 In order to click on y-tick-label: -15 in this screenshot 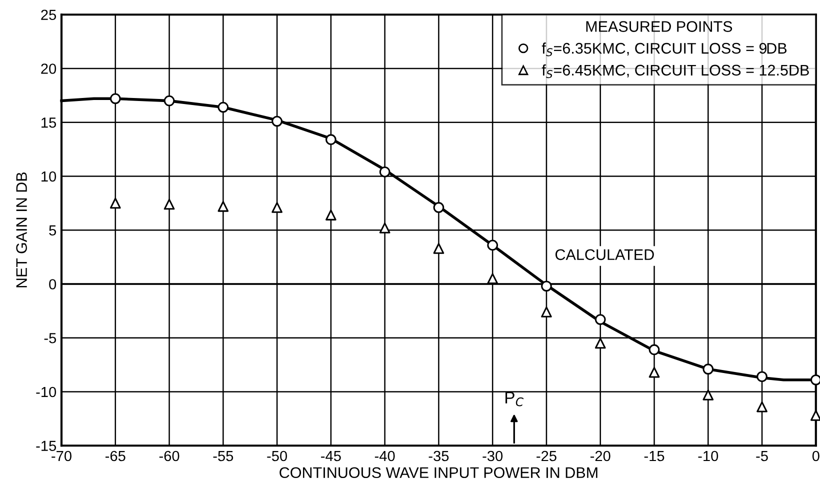, I will do `click(46, 446)`.